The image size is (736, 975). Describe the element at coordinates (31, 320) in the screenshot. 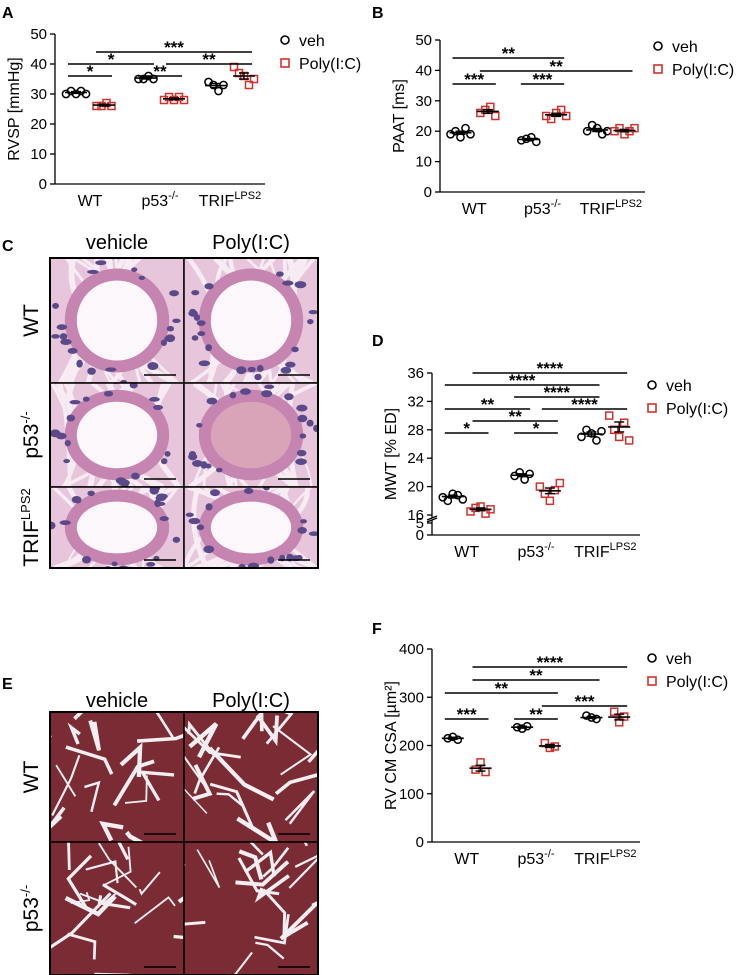

I see `row-name: WT` at that location.